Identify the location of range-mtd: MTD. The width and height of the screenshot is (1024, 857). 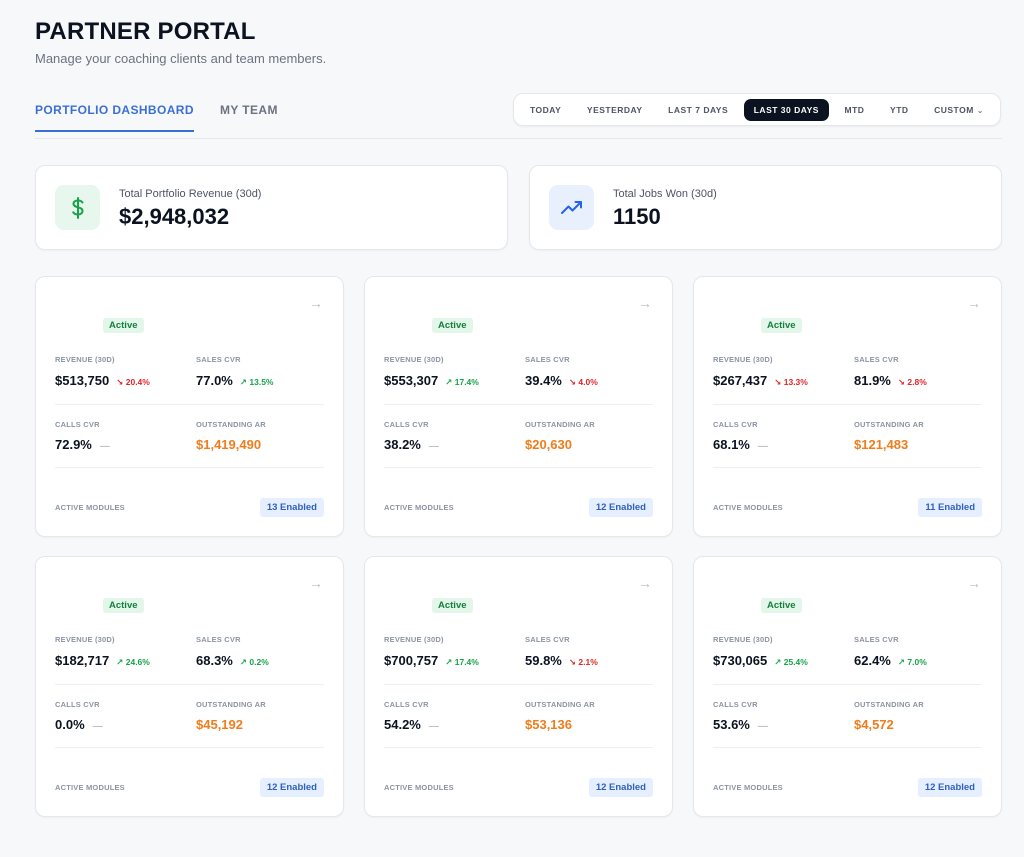
(854, 109).